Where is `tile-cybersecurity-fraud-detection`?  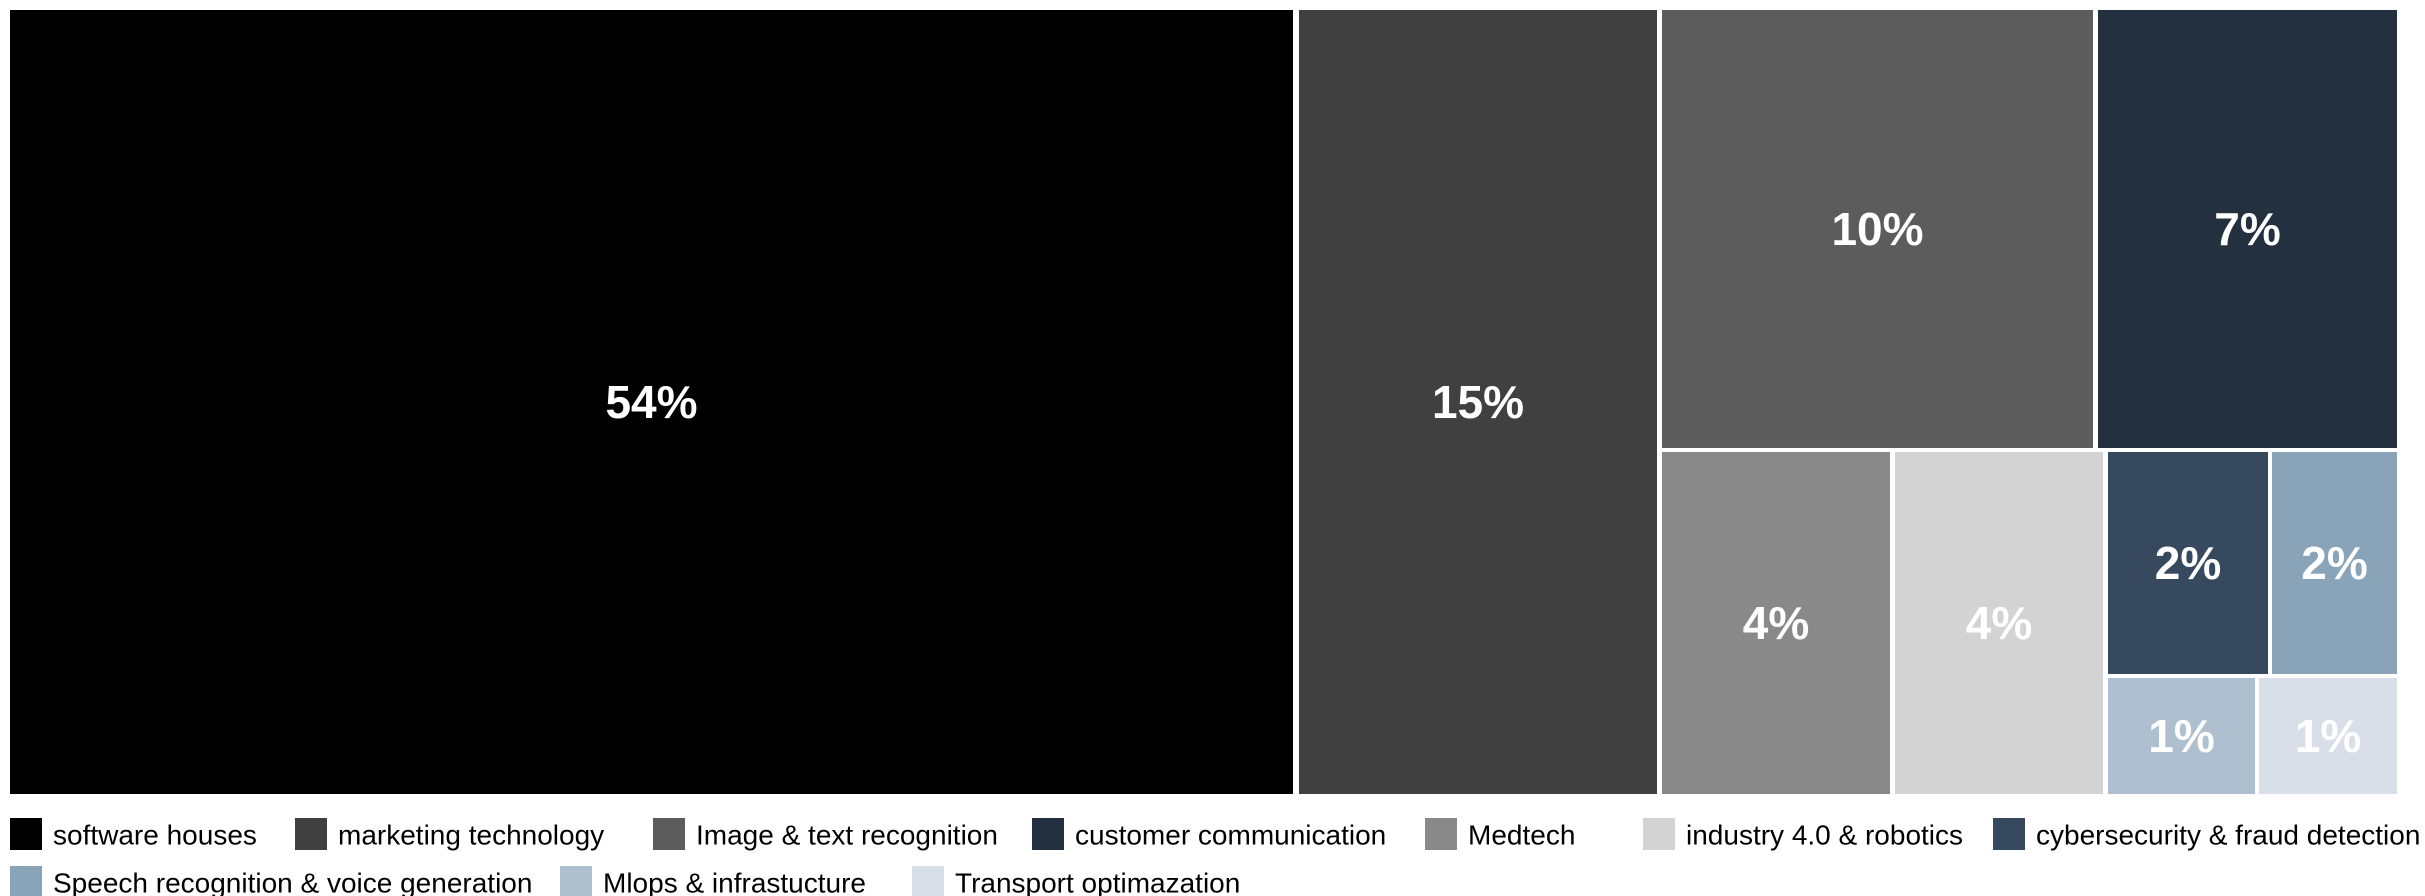
tile-cybersecurity-fraud-detection is located at coordinates (2188, 563).